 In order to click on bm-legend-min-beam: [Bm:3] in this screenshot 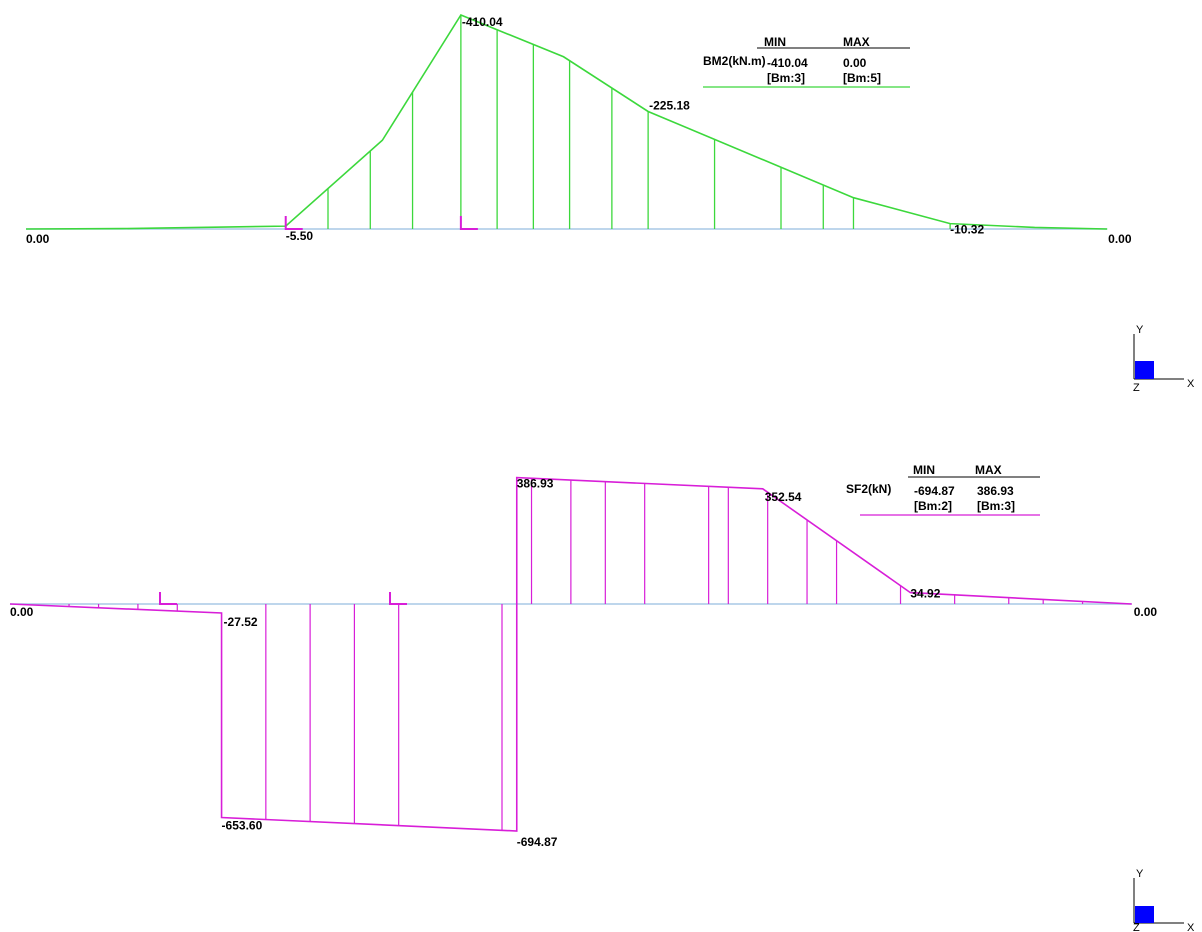, I will do `click(786, 78)`.